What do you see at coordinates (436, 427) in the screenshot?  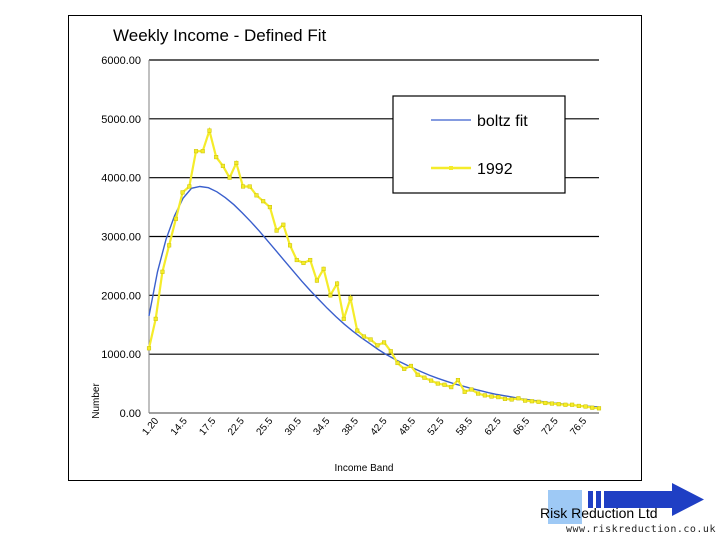 I see `x-tick-label: 52.5` at bounding box center [436, 427].